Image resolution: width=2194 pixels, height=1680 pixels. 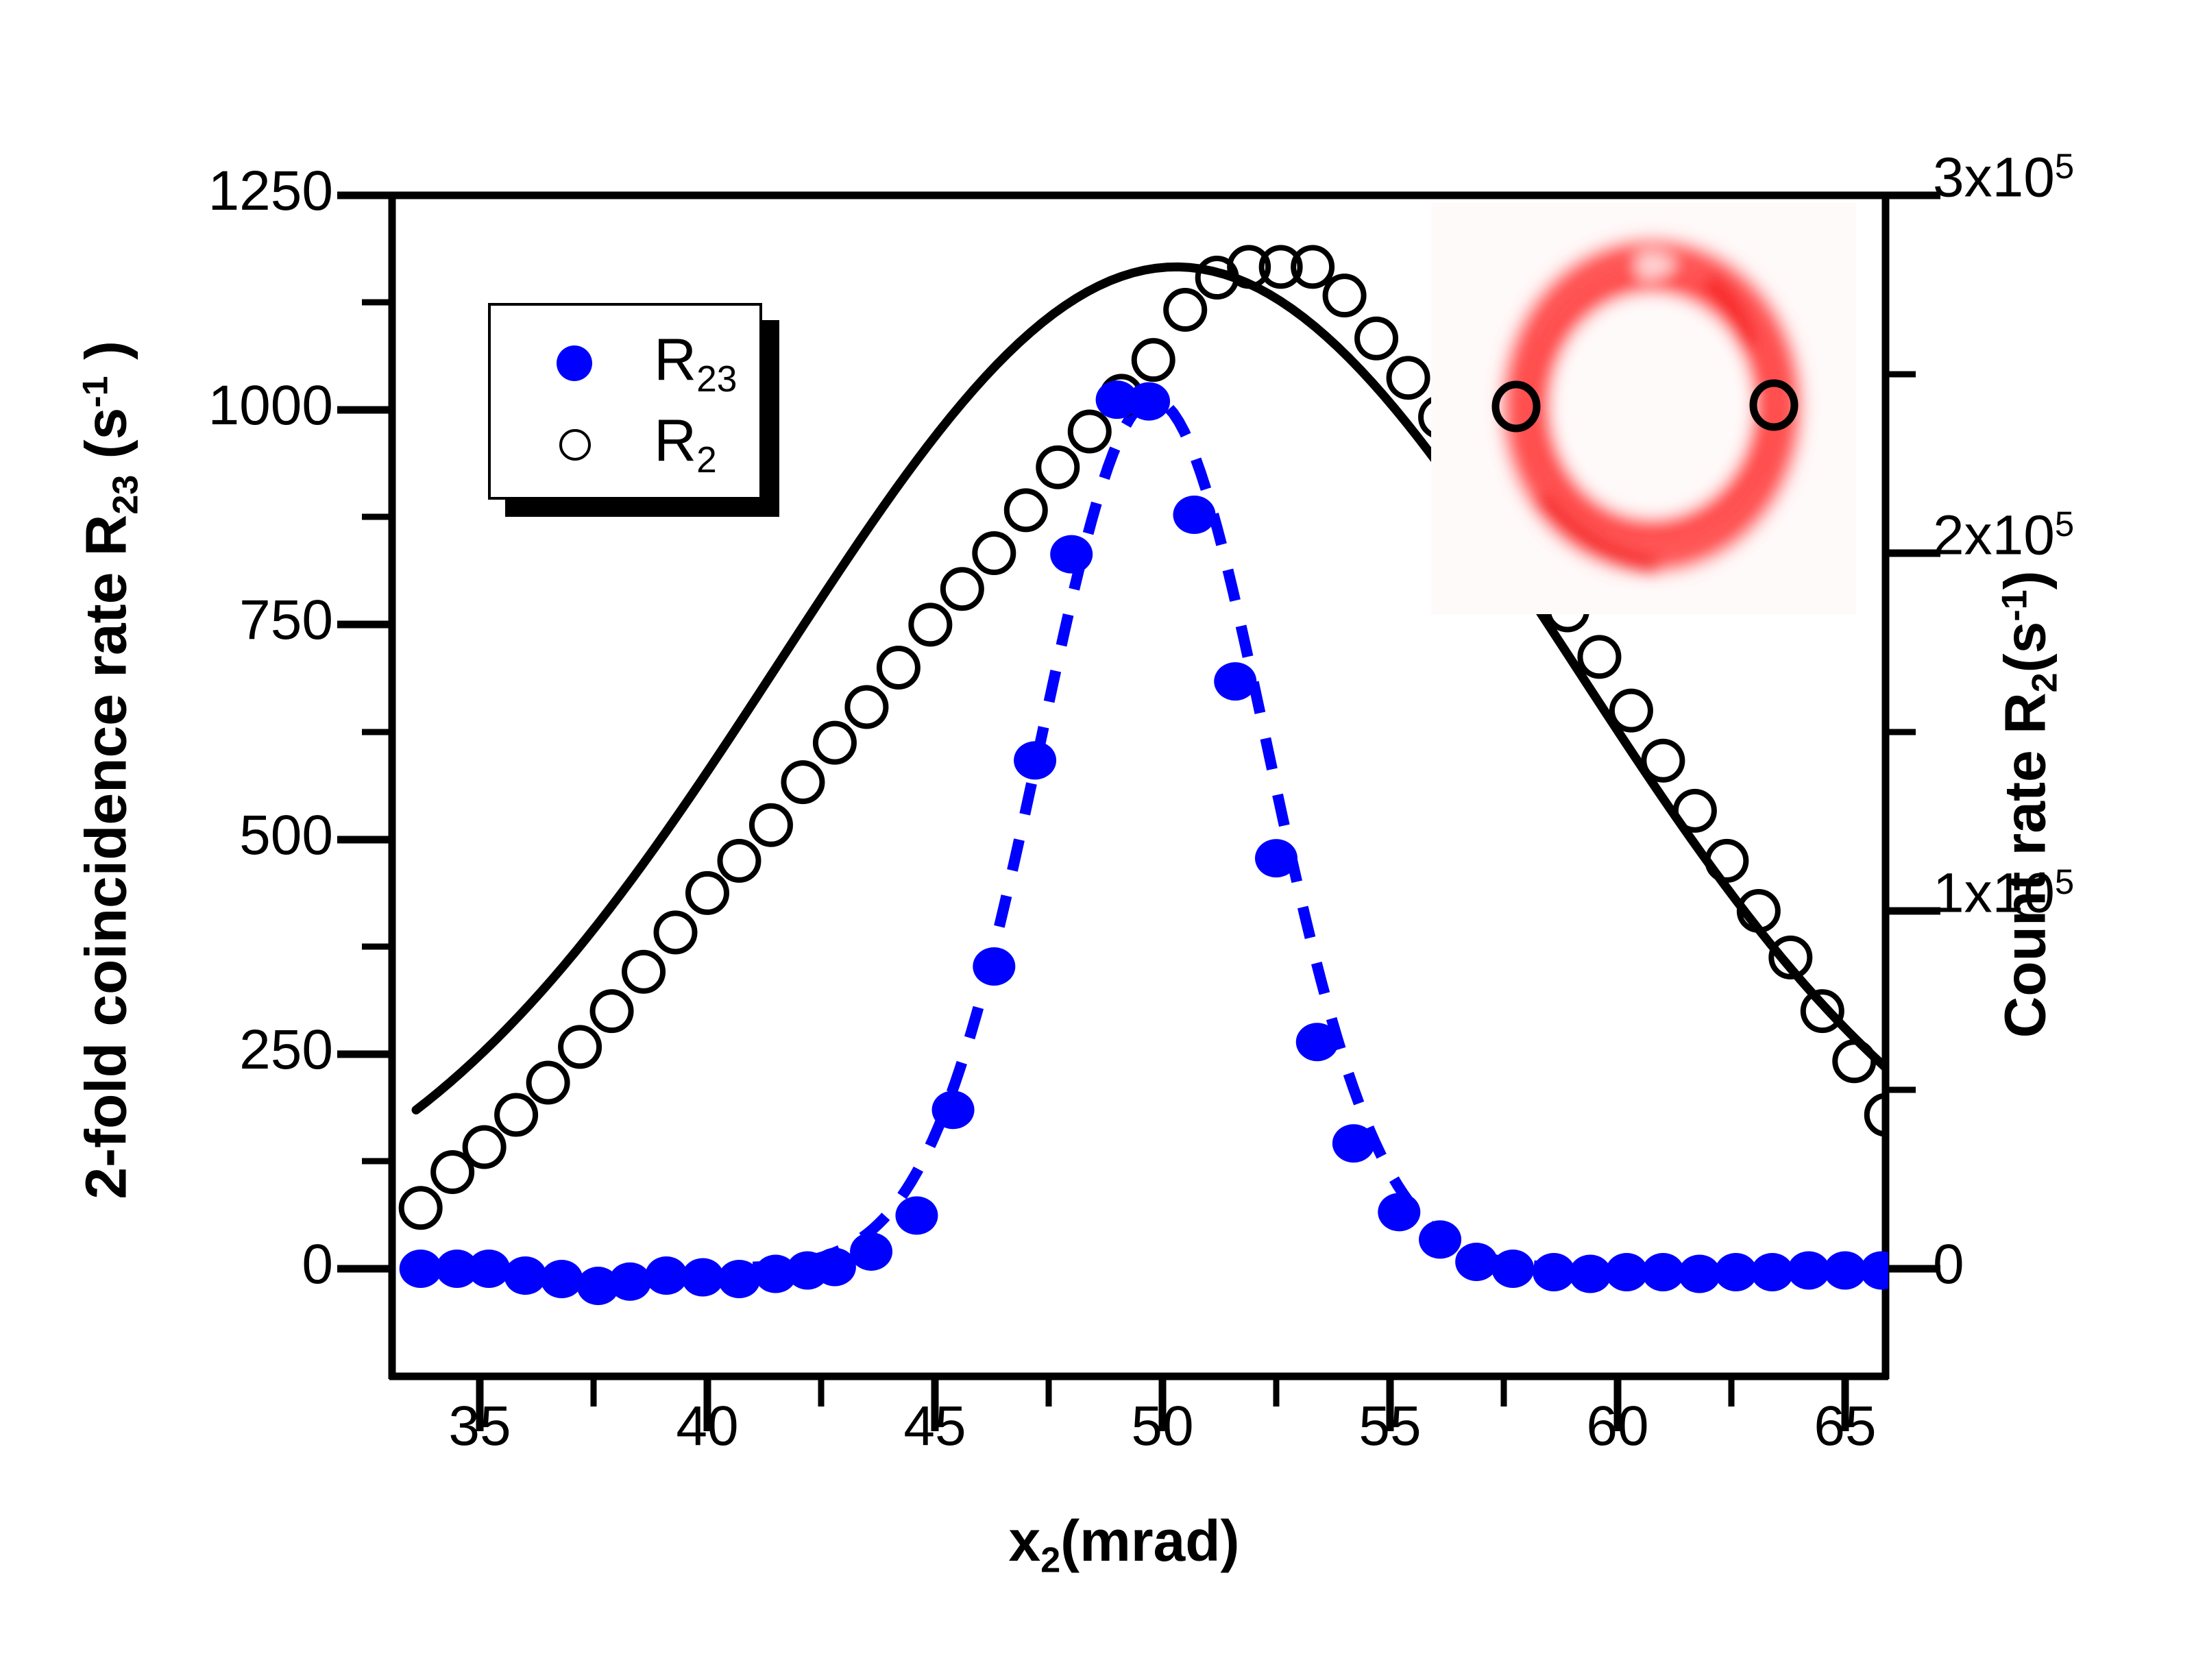 I want to click on ytick-right-exp-2: 5, so click(x=2065, y=881).